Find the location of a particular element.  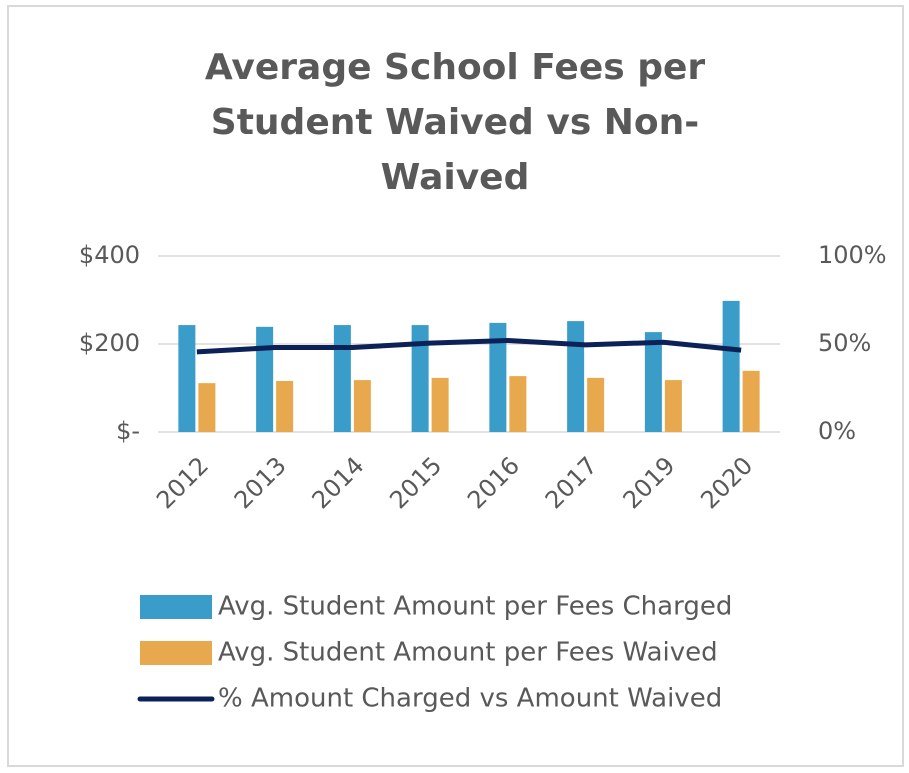

legend-label: Avg. Student Amount per Fees Charged is located at coordinates (475, 607).